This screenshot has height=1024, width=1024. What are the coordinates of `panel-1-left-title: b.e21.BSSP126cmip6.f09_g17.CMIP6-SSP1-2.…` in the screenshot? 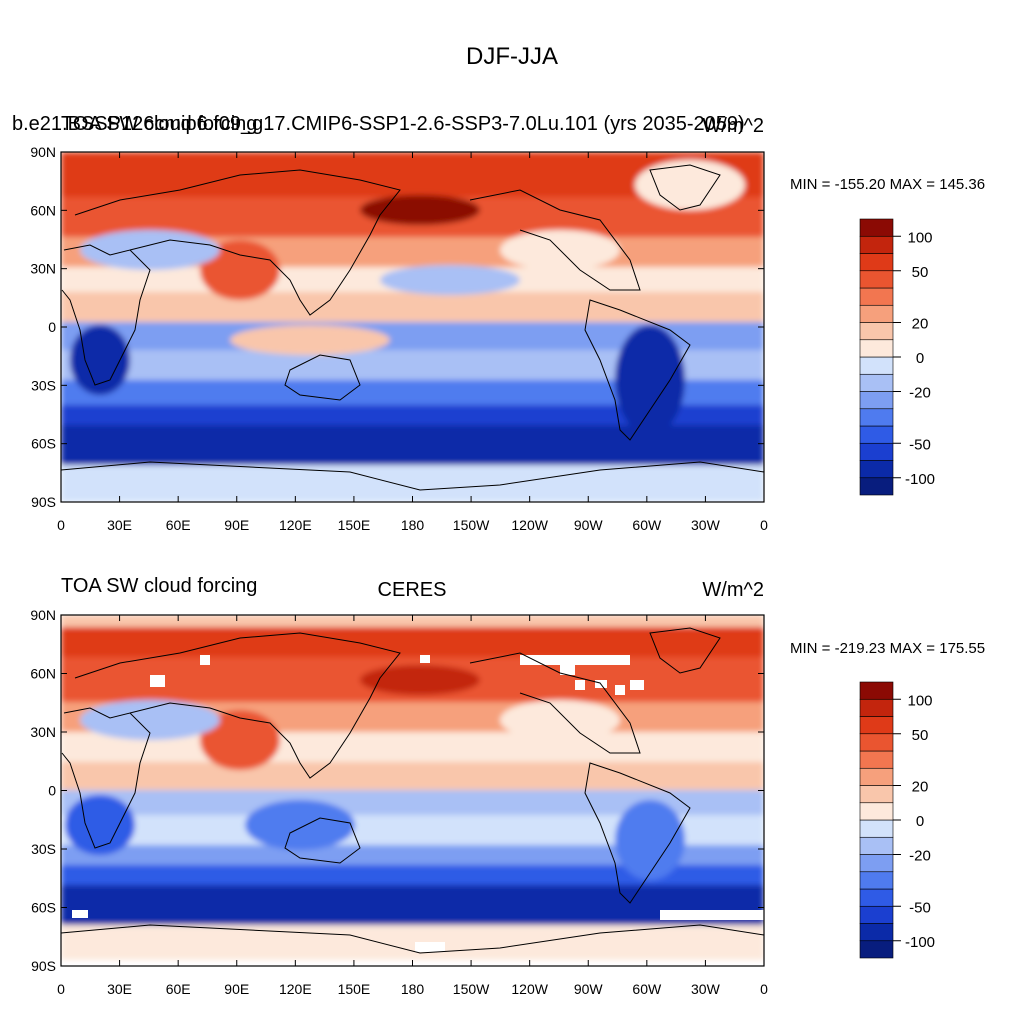 It's located at (378, 124).